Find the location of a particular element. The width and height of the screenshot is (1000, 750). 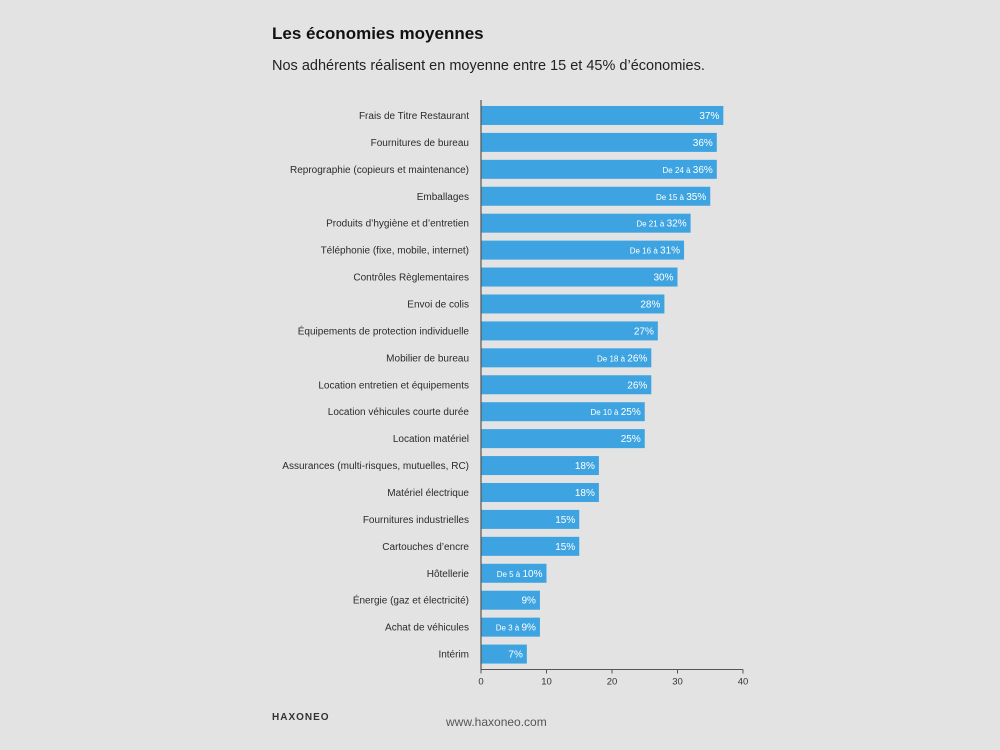

website-link: www.haxoneo.com is located at coordinates (496, 722).